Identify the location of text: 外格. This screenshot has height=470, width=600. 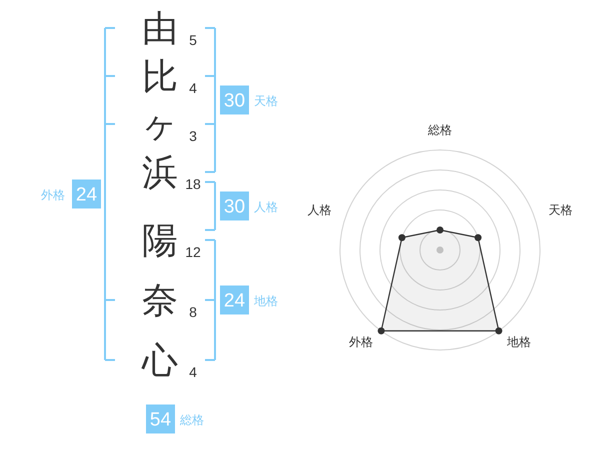
(53, 195).